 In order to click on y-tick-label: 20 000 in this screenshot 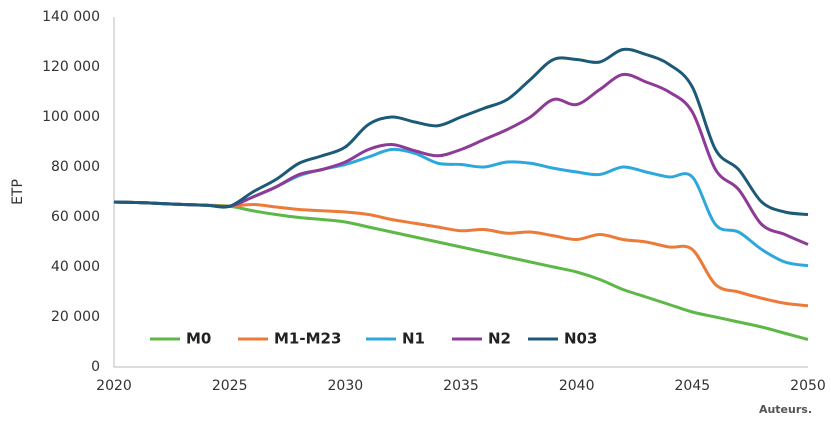, I will do `click(75, 317)`.